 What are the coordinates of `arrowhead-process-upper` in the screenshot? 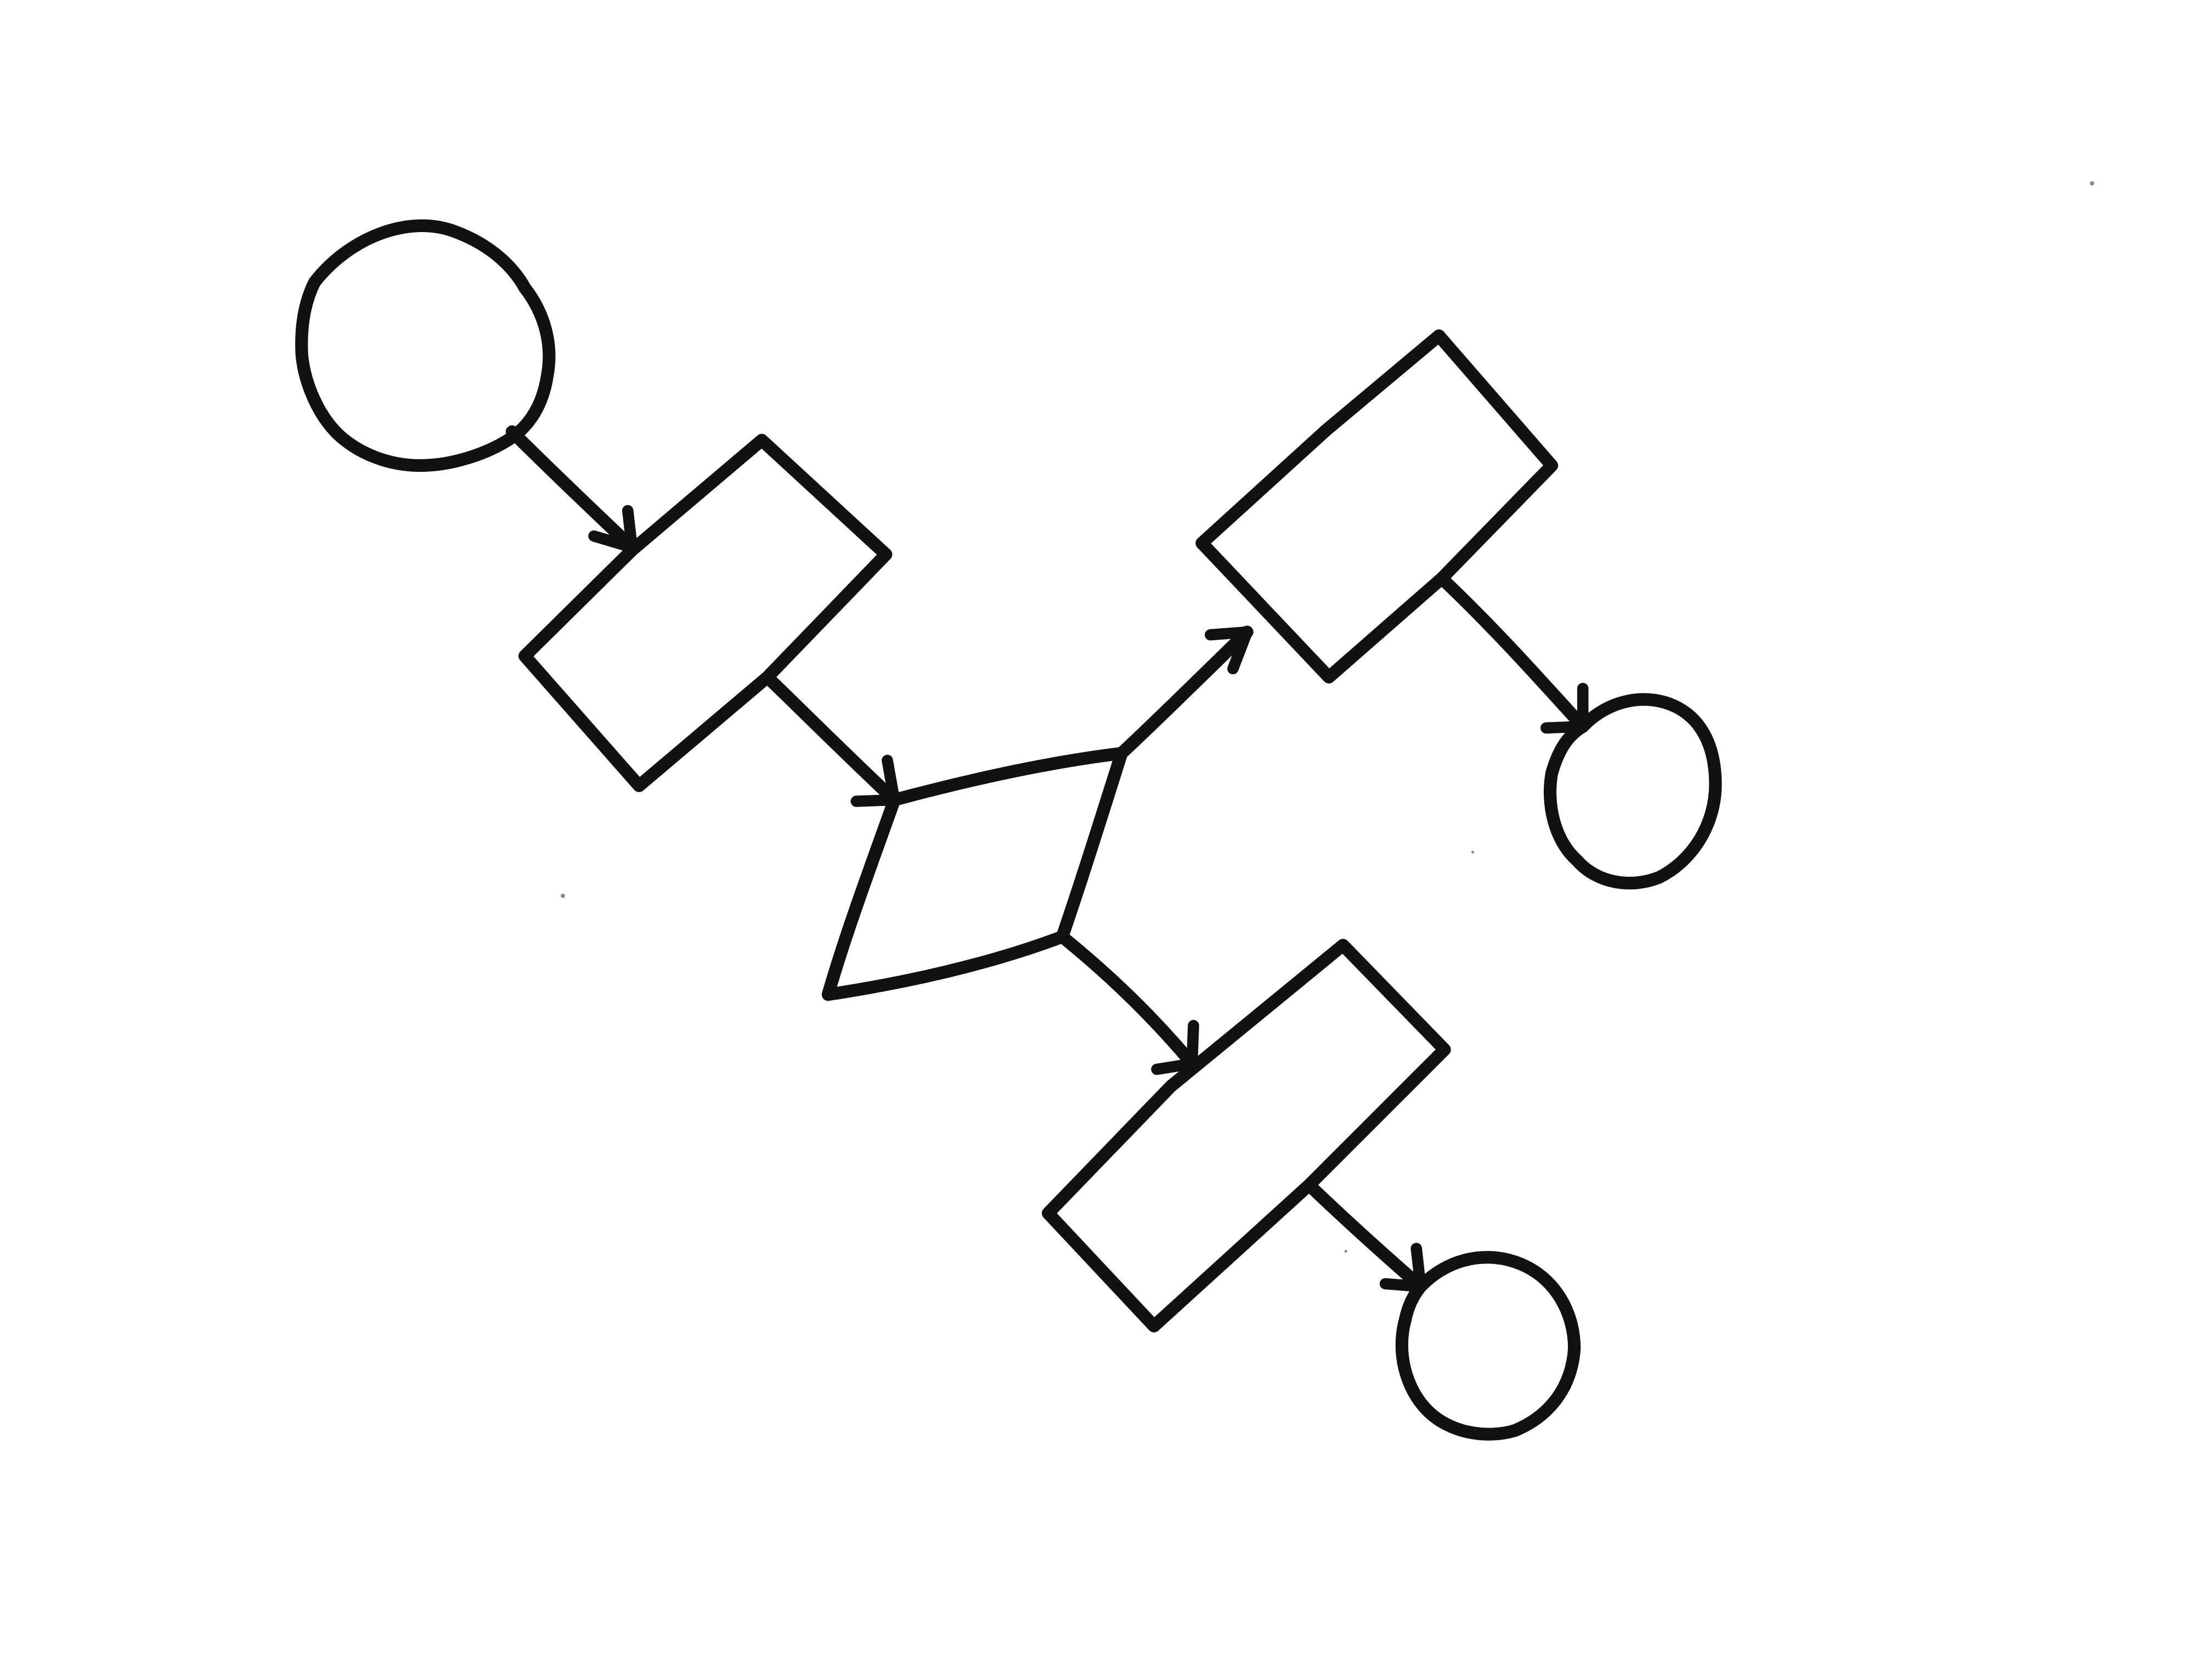 It's located at (1229, 651).